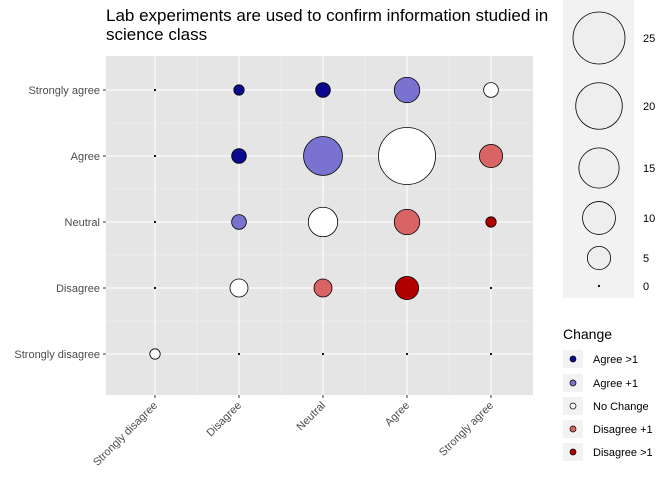 This screenshot has width=672, height=480. What do you see at coordinates (78, 289) in the screenshot?
I see `y-tick-label: Disagree` at bounding box center [78, 289].